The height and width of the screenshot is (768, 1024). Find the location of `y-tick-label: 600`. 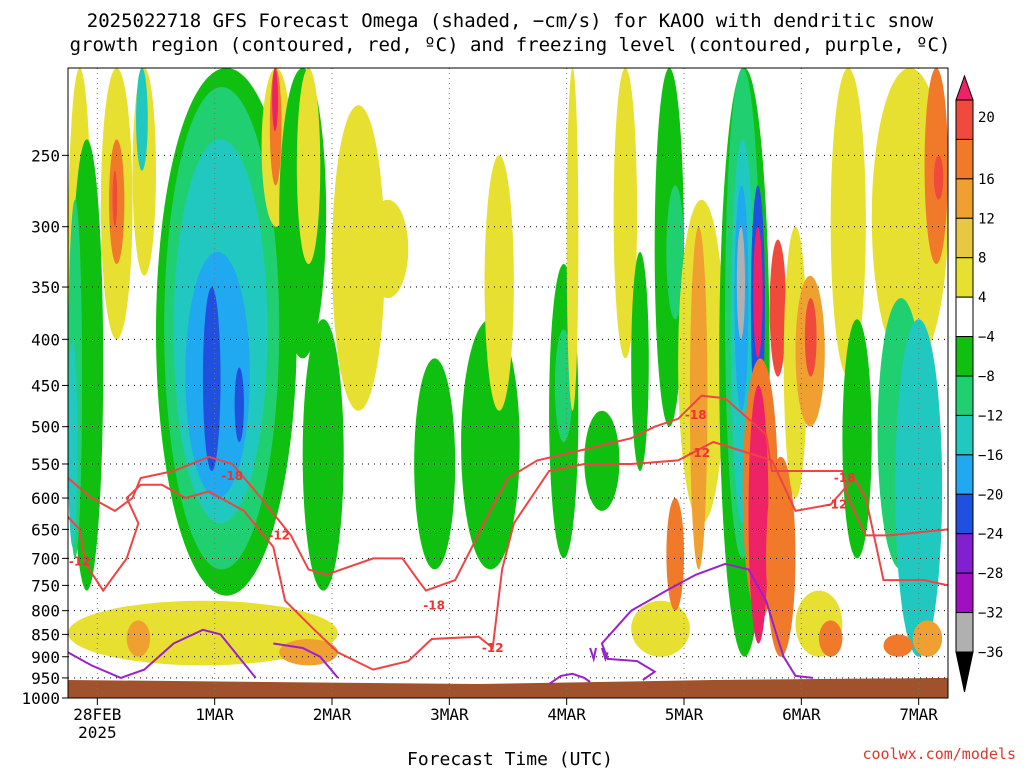

y-tick-label: 600 is located at coordinates (45, 498).